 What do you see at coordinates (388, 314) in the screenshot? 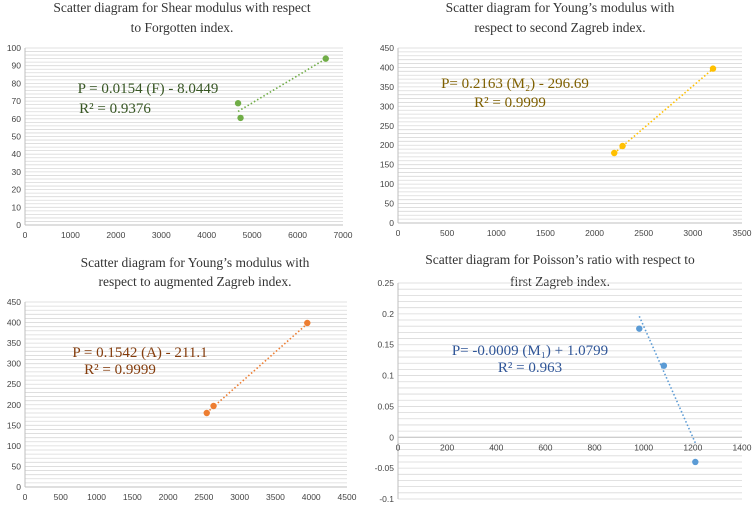
I see `y-tick-label: 0.2` at bounding box center [388, 314].